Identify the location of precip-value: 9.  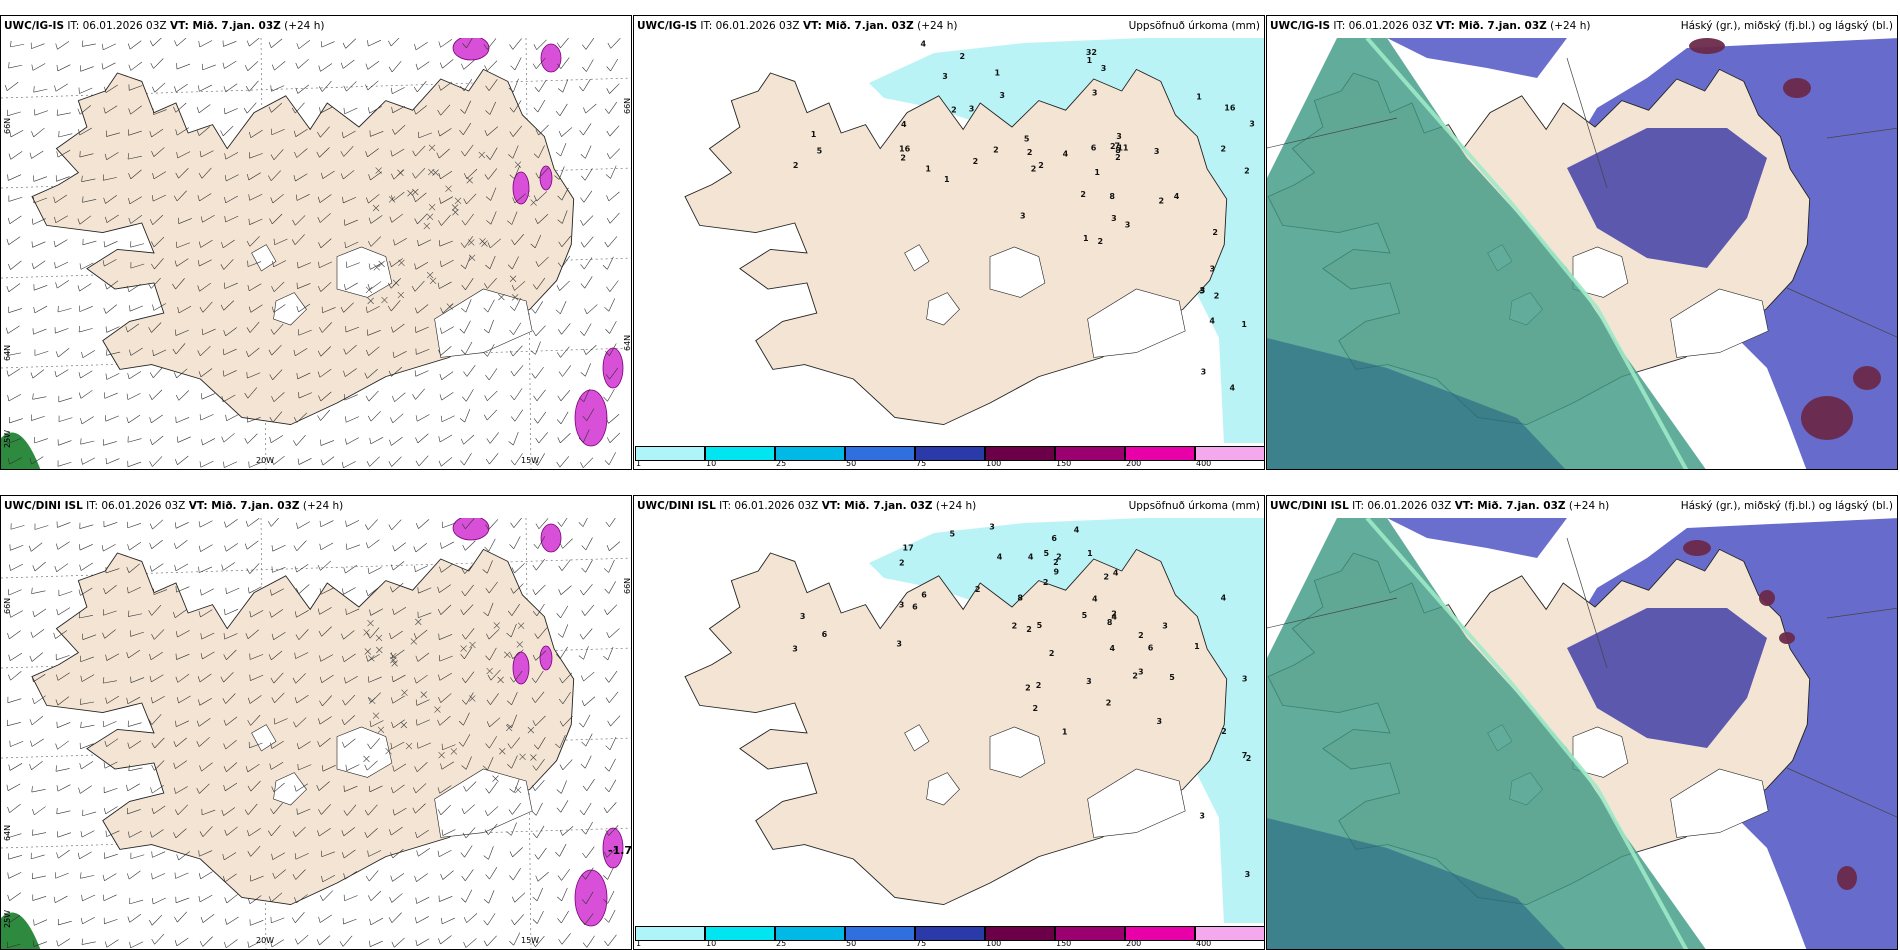
(1057, 572).